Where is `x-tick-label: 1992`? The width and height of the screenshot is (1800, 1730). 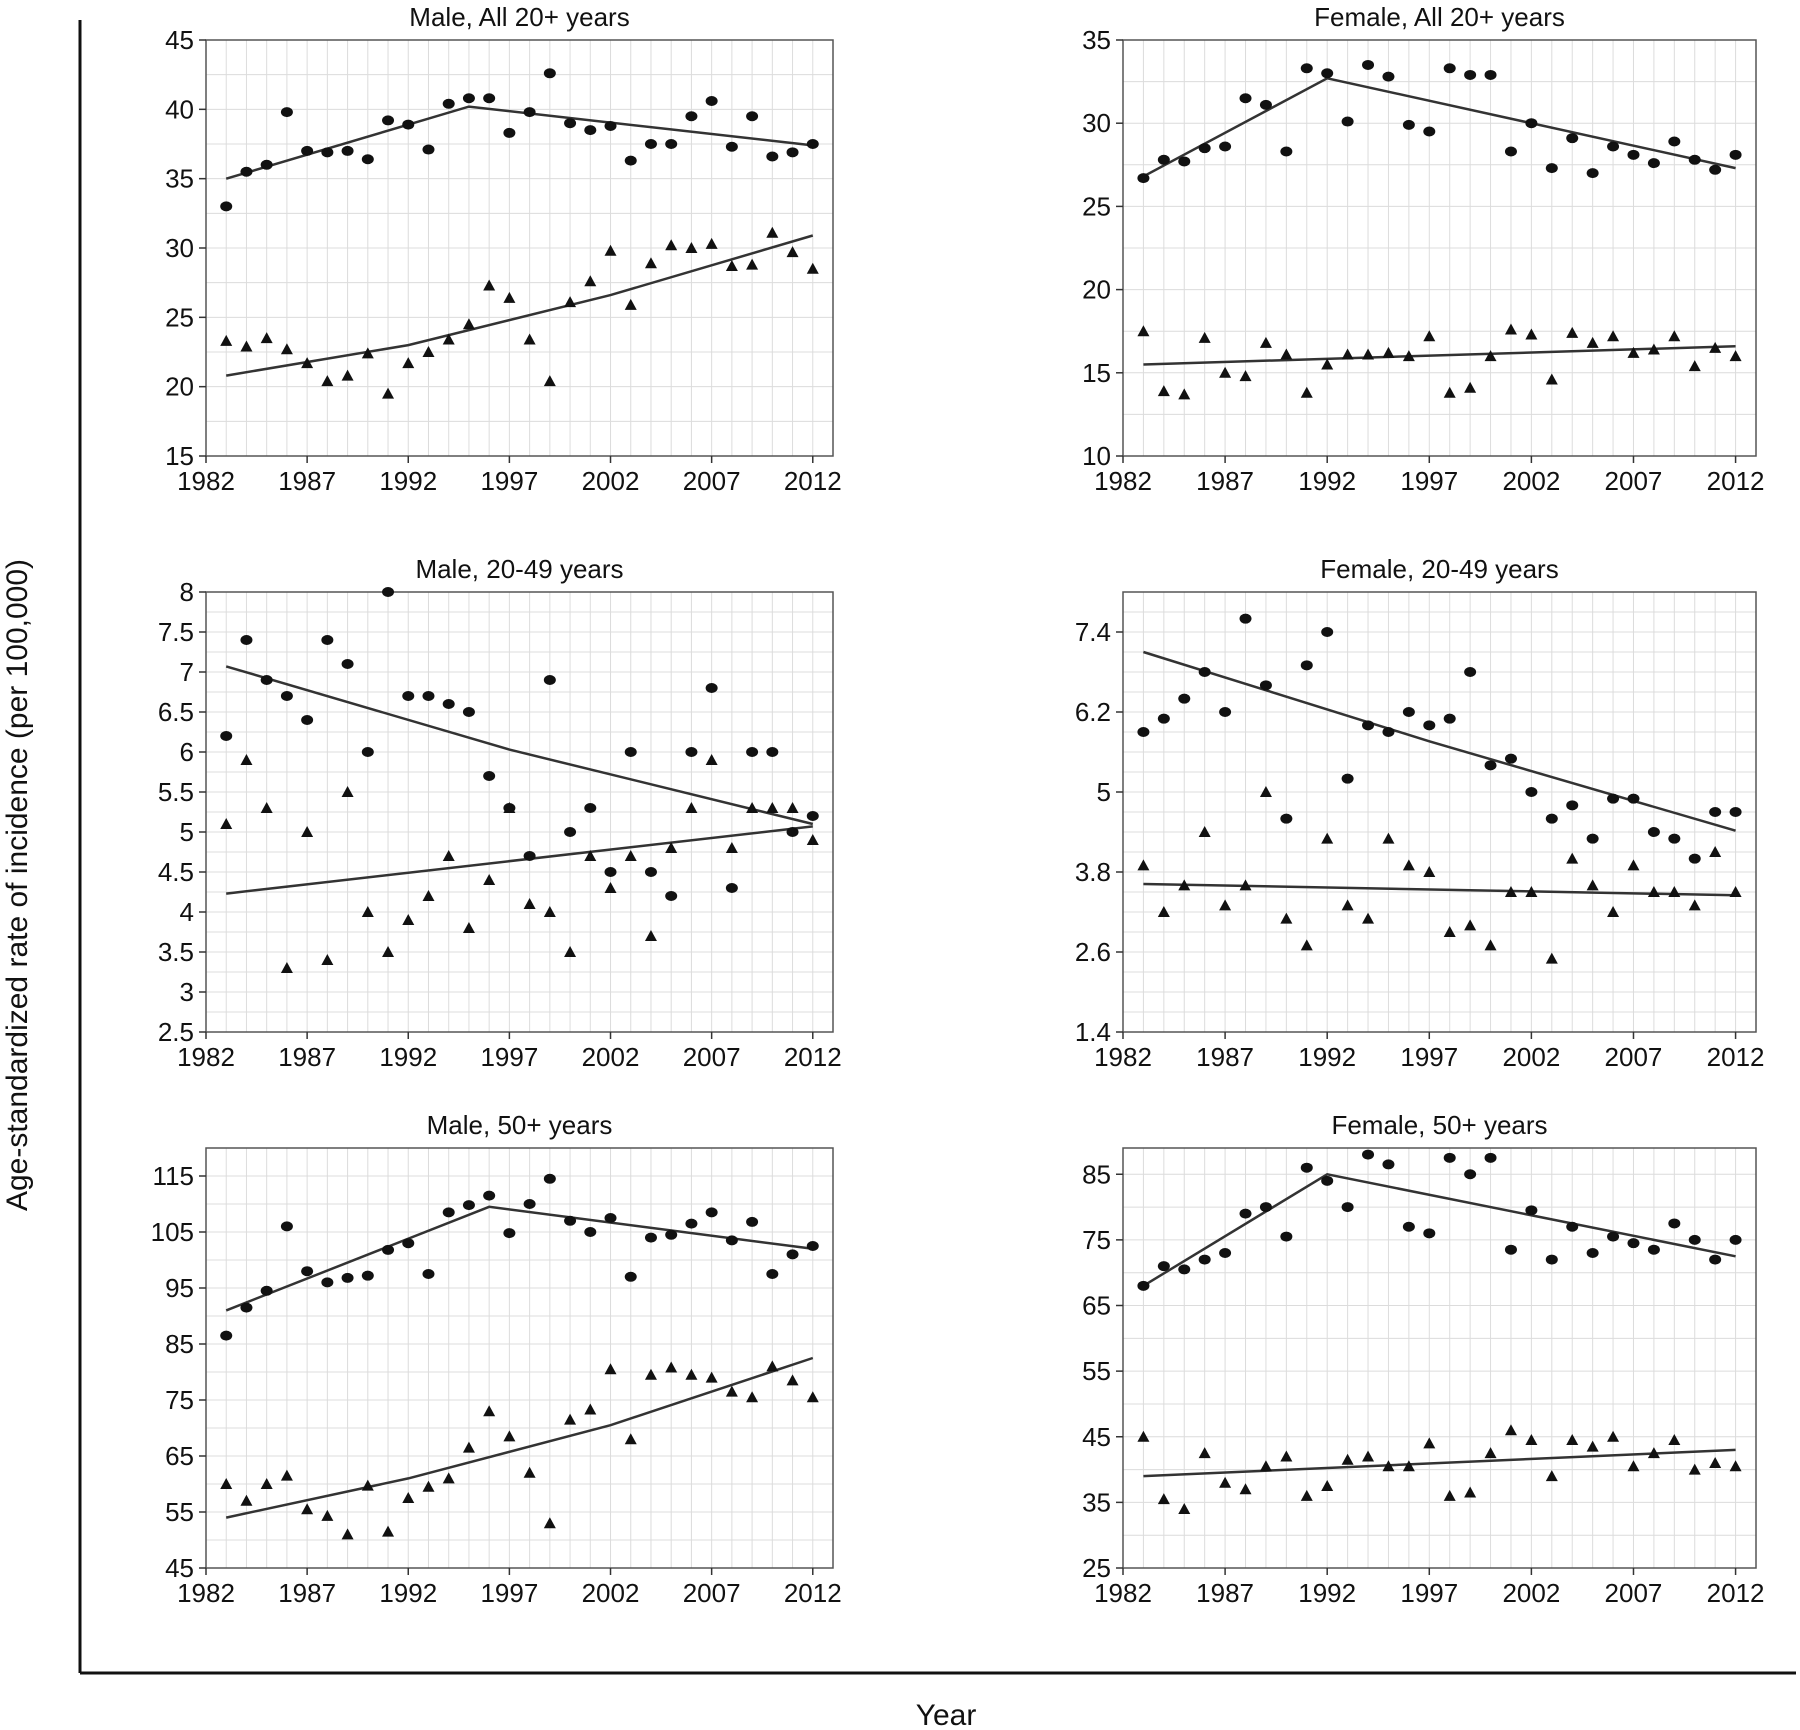
x-tick-label: 1992 is located at coordinates (408, 1593).